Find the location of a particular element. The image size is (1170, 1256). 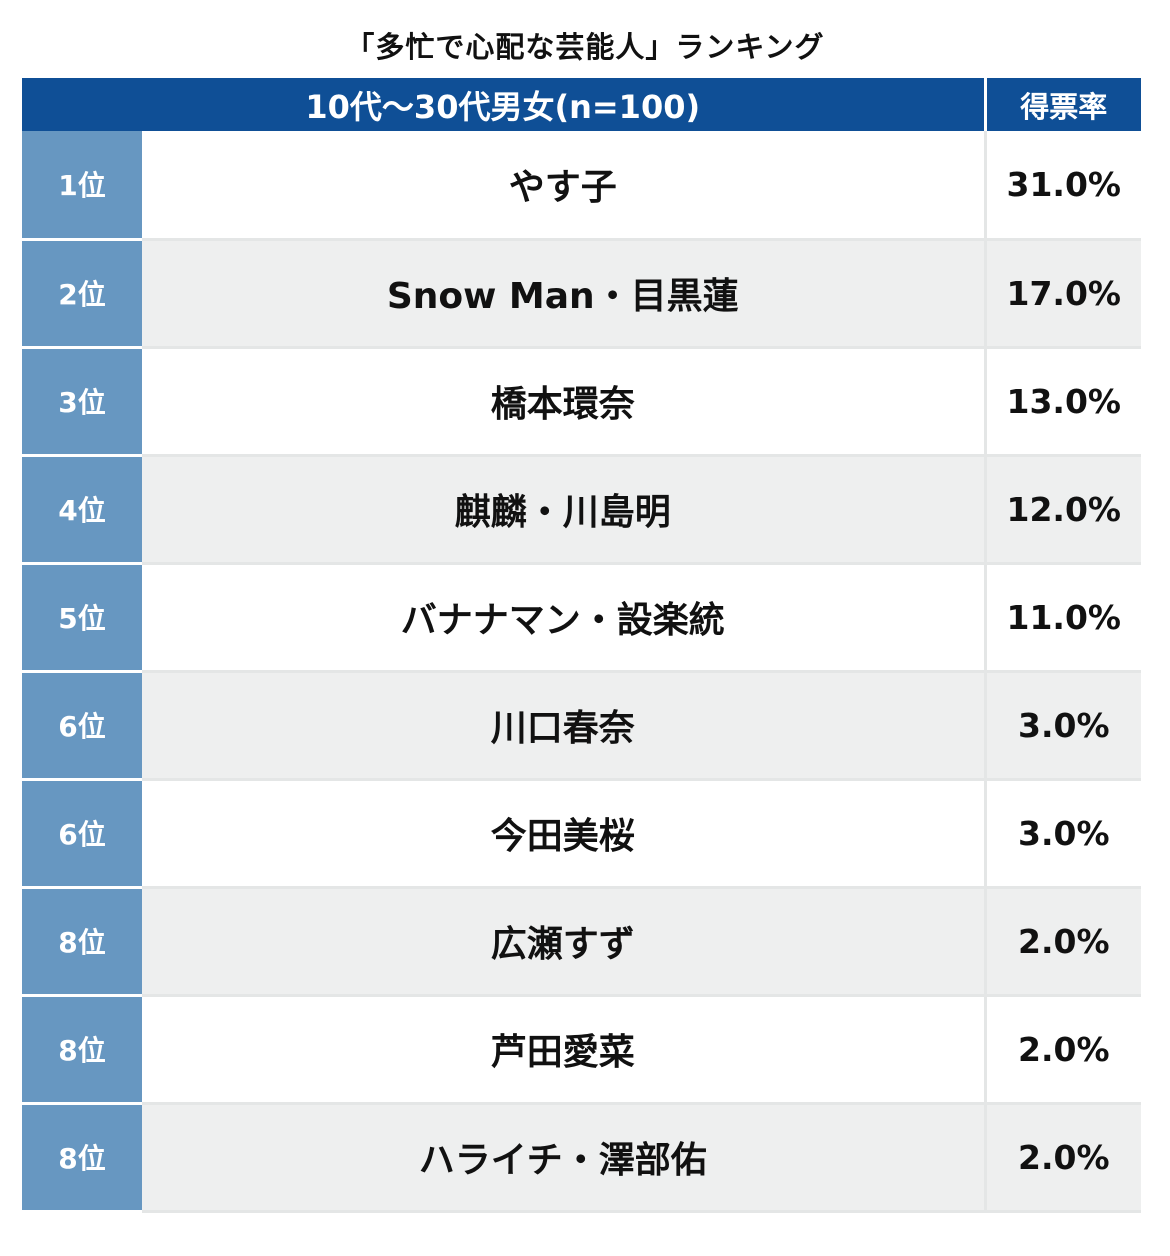

name-cell: 芦田愛菜 is located at coordinates (563, 1050).